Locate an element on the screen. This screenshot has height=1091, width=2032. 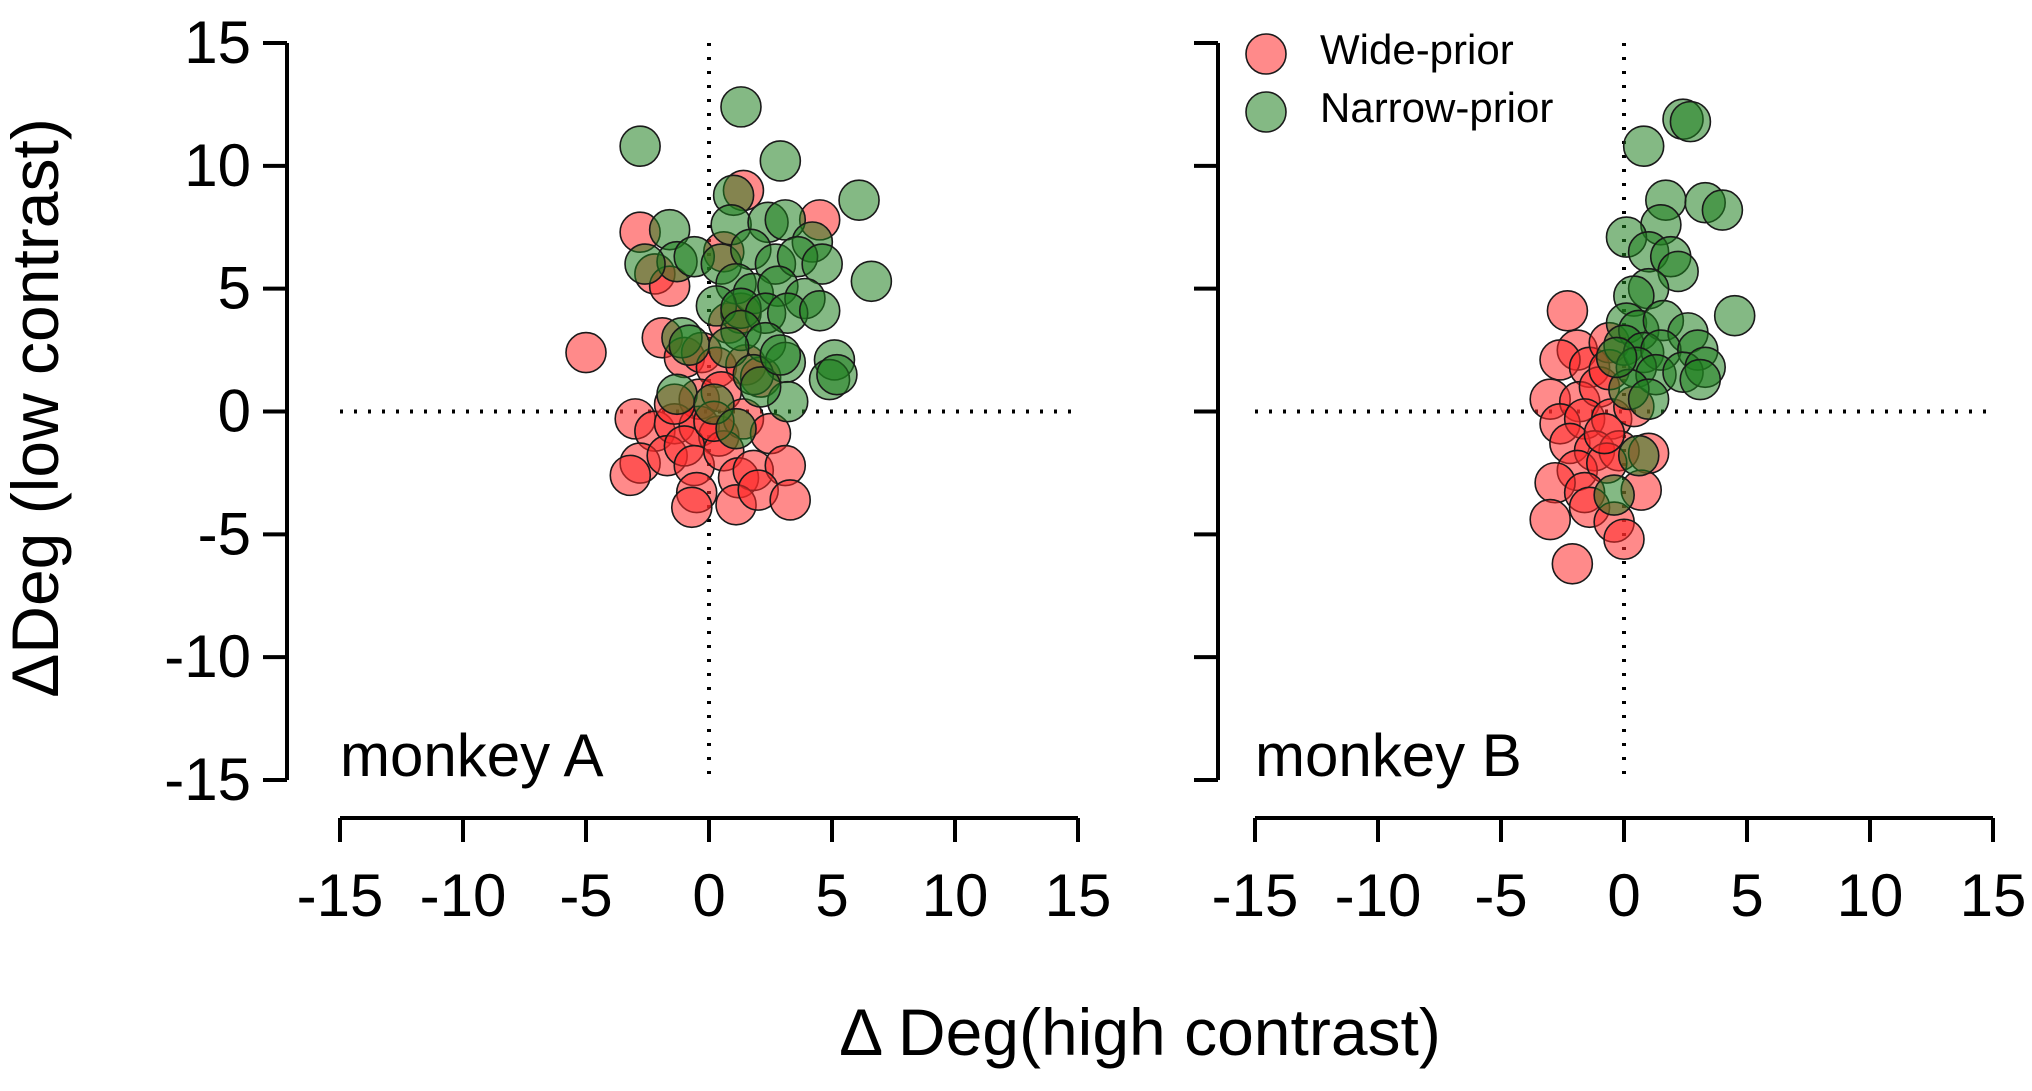
legend-marker-wide-prior is located at coordinates (1266, 54).